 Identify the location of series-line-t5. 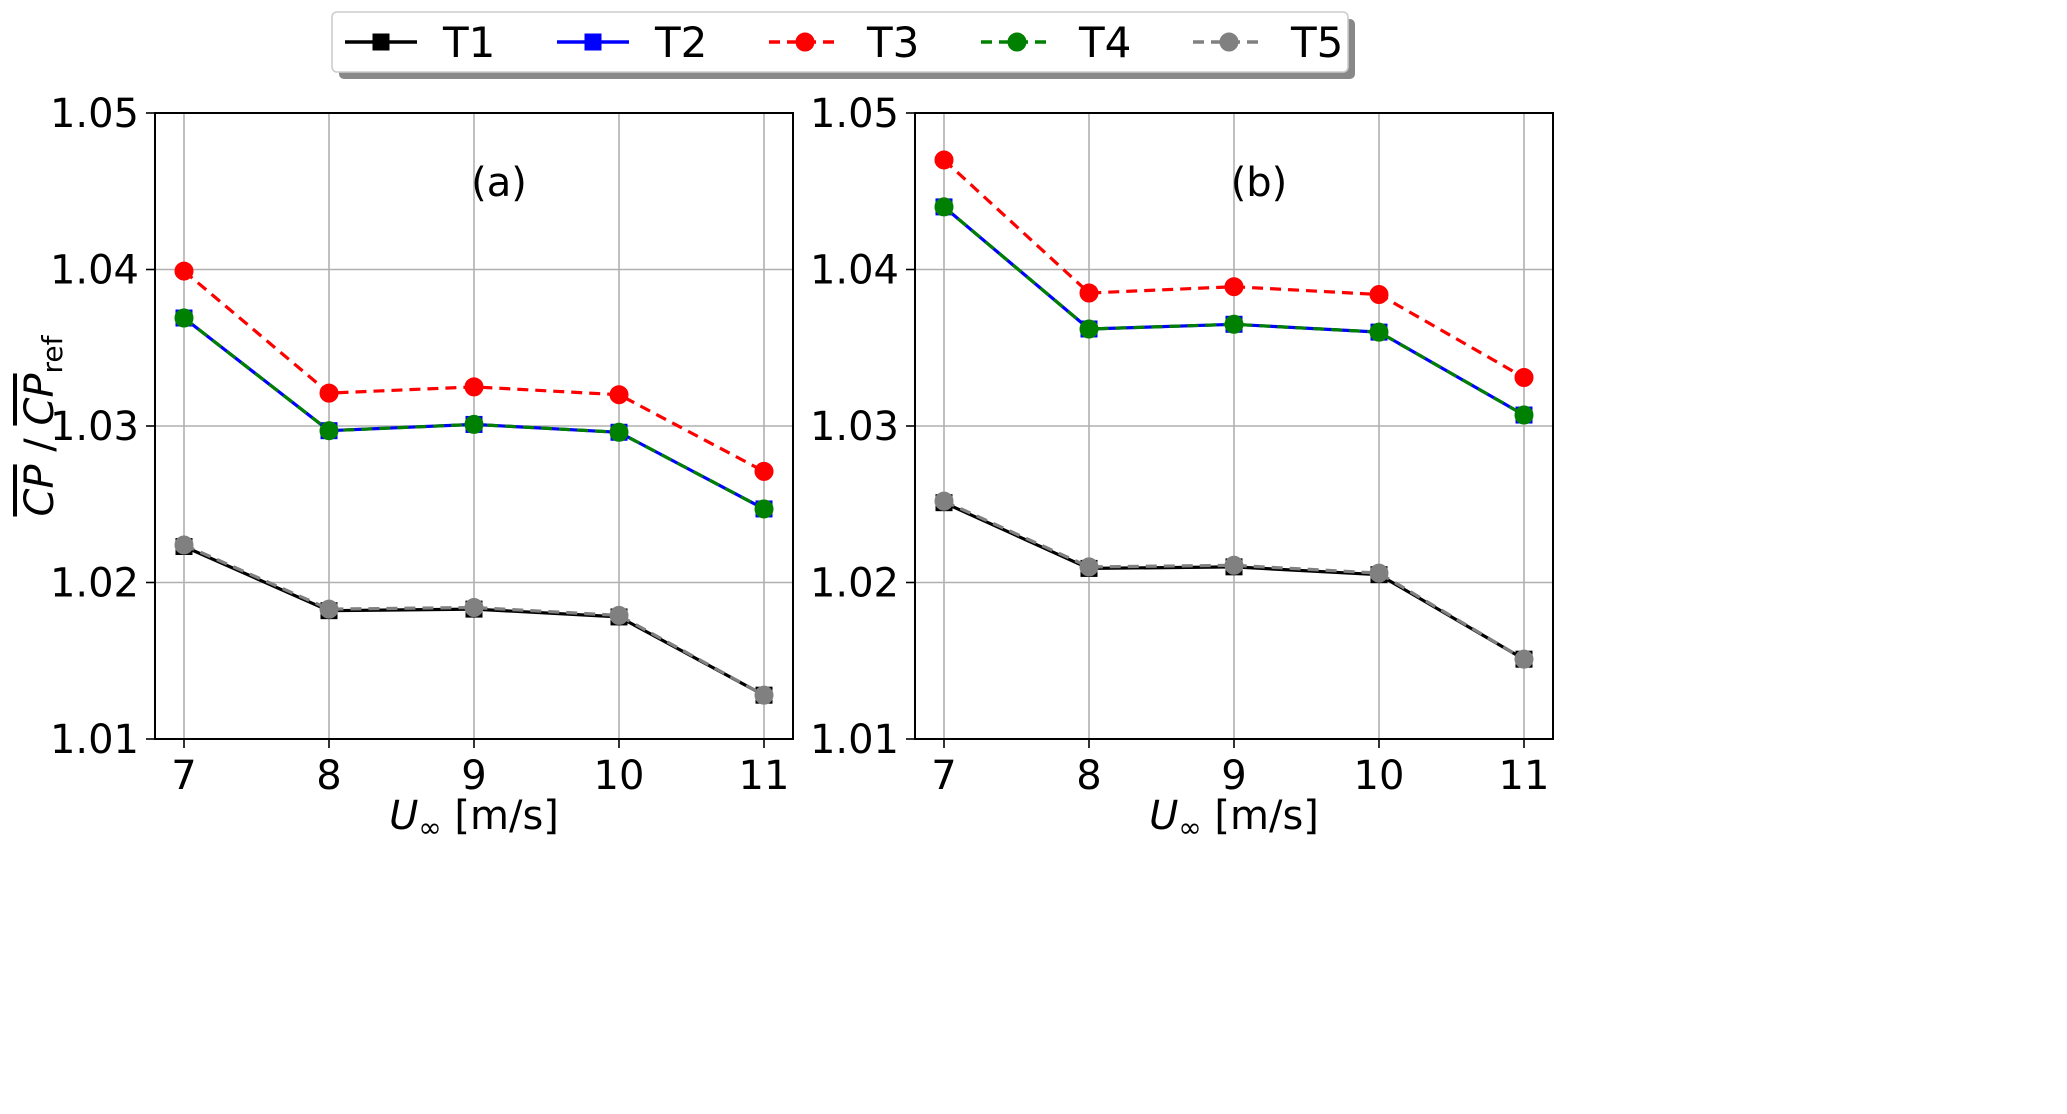
(1234, 580).